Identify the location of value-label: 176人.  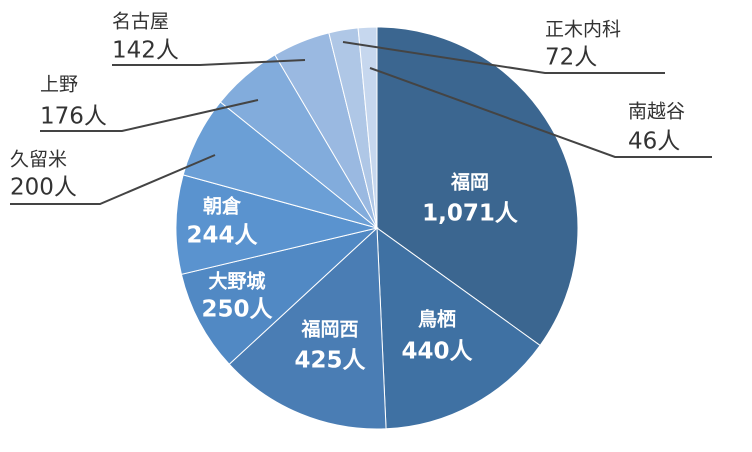
(73, 117).